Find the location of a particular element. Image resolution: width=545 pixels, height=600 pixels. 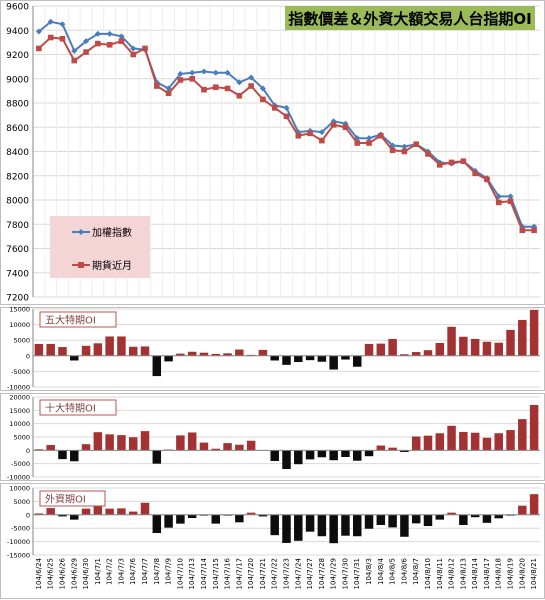

x-tick-label: 104/7/2 is located at coordinates (110, 571).